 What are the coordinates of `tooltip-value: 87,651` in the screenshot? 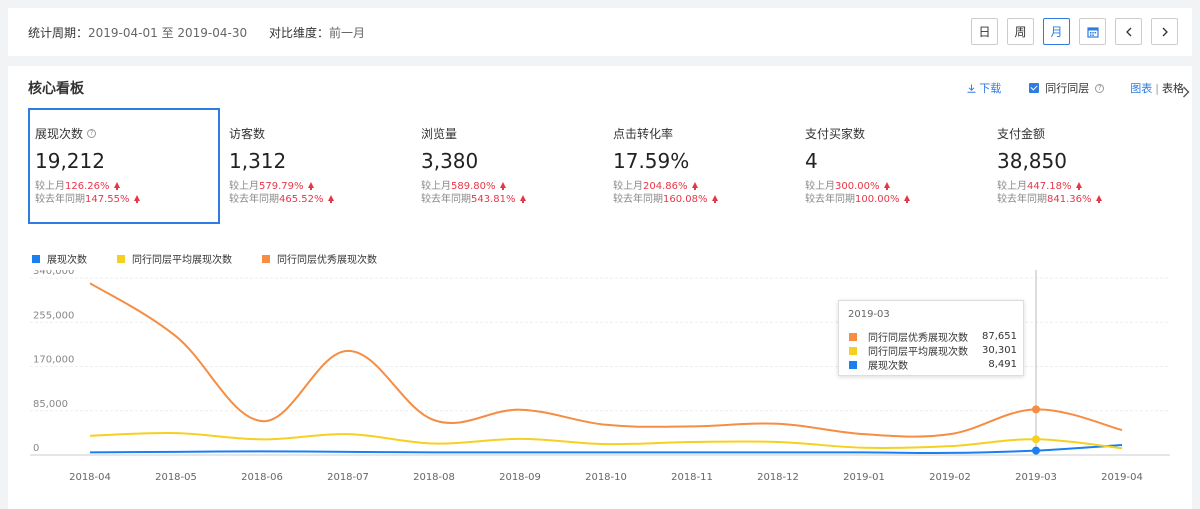 It's located at (999, 336).